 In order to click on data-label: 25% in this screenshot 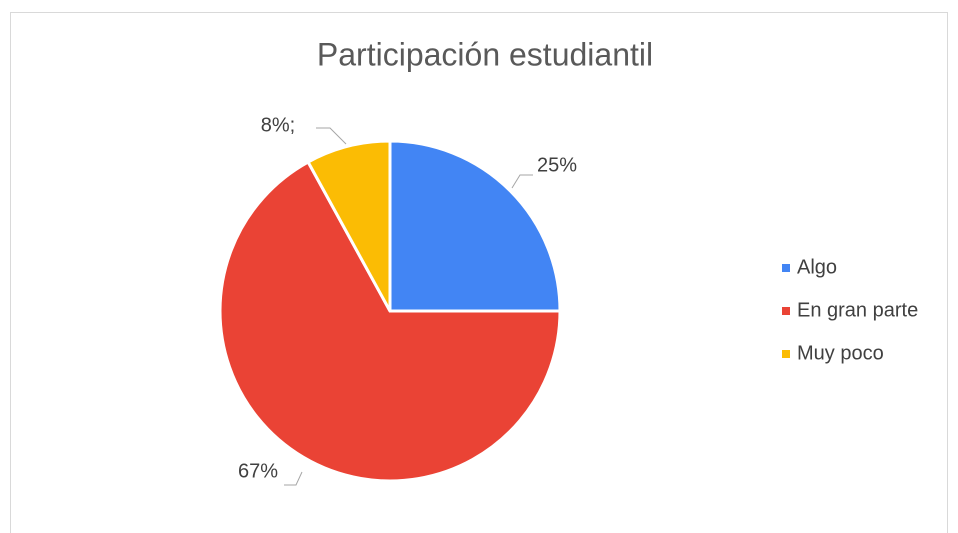, I will do `click(557, 165)`.